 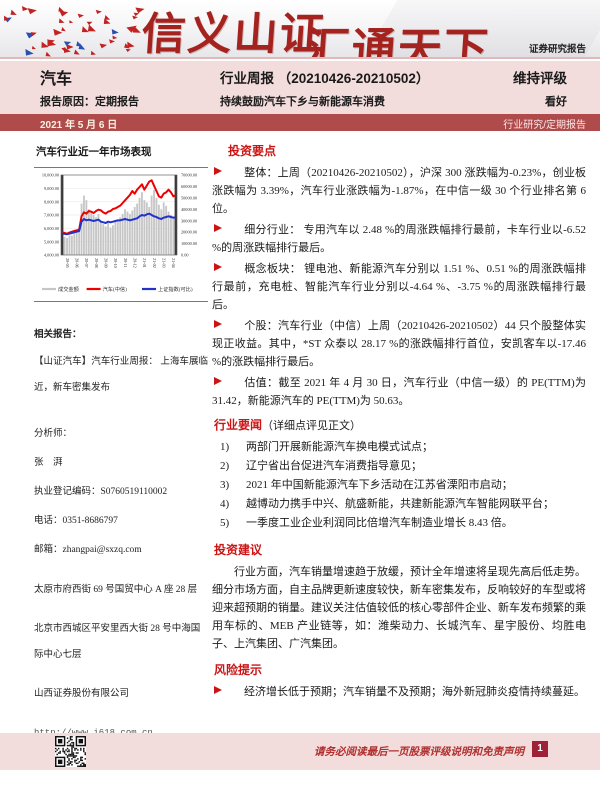 I want to click on analyst-license: 执业登记编码：S0760519110002, so click(x=101, y=492).